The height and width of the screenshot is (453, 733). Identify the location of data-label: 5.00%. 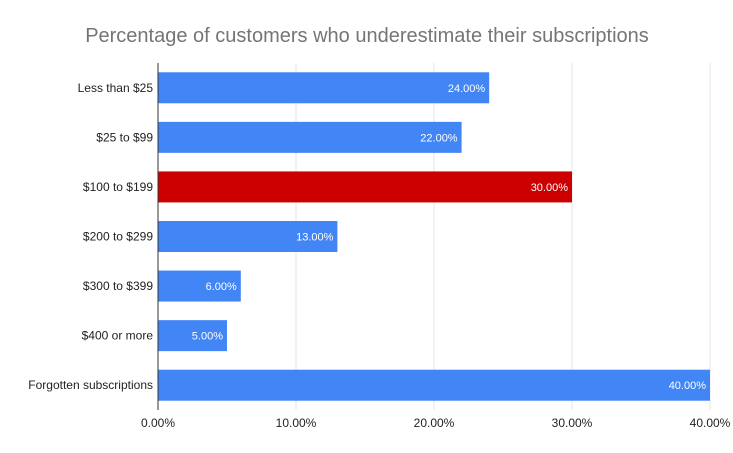
(207, 337).